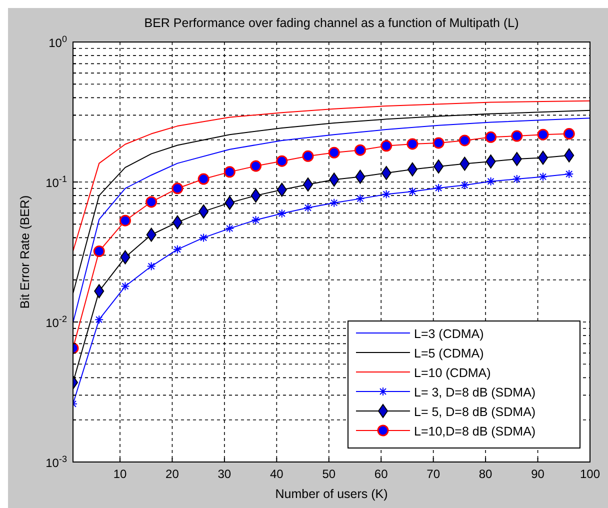  Describe the element at coordinates (329, 474) in the screenshot. I see `x-tick-label: 50` at that location.